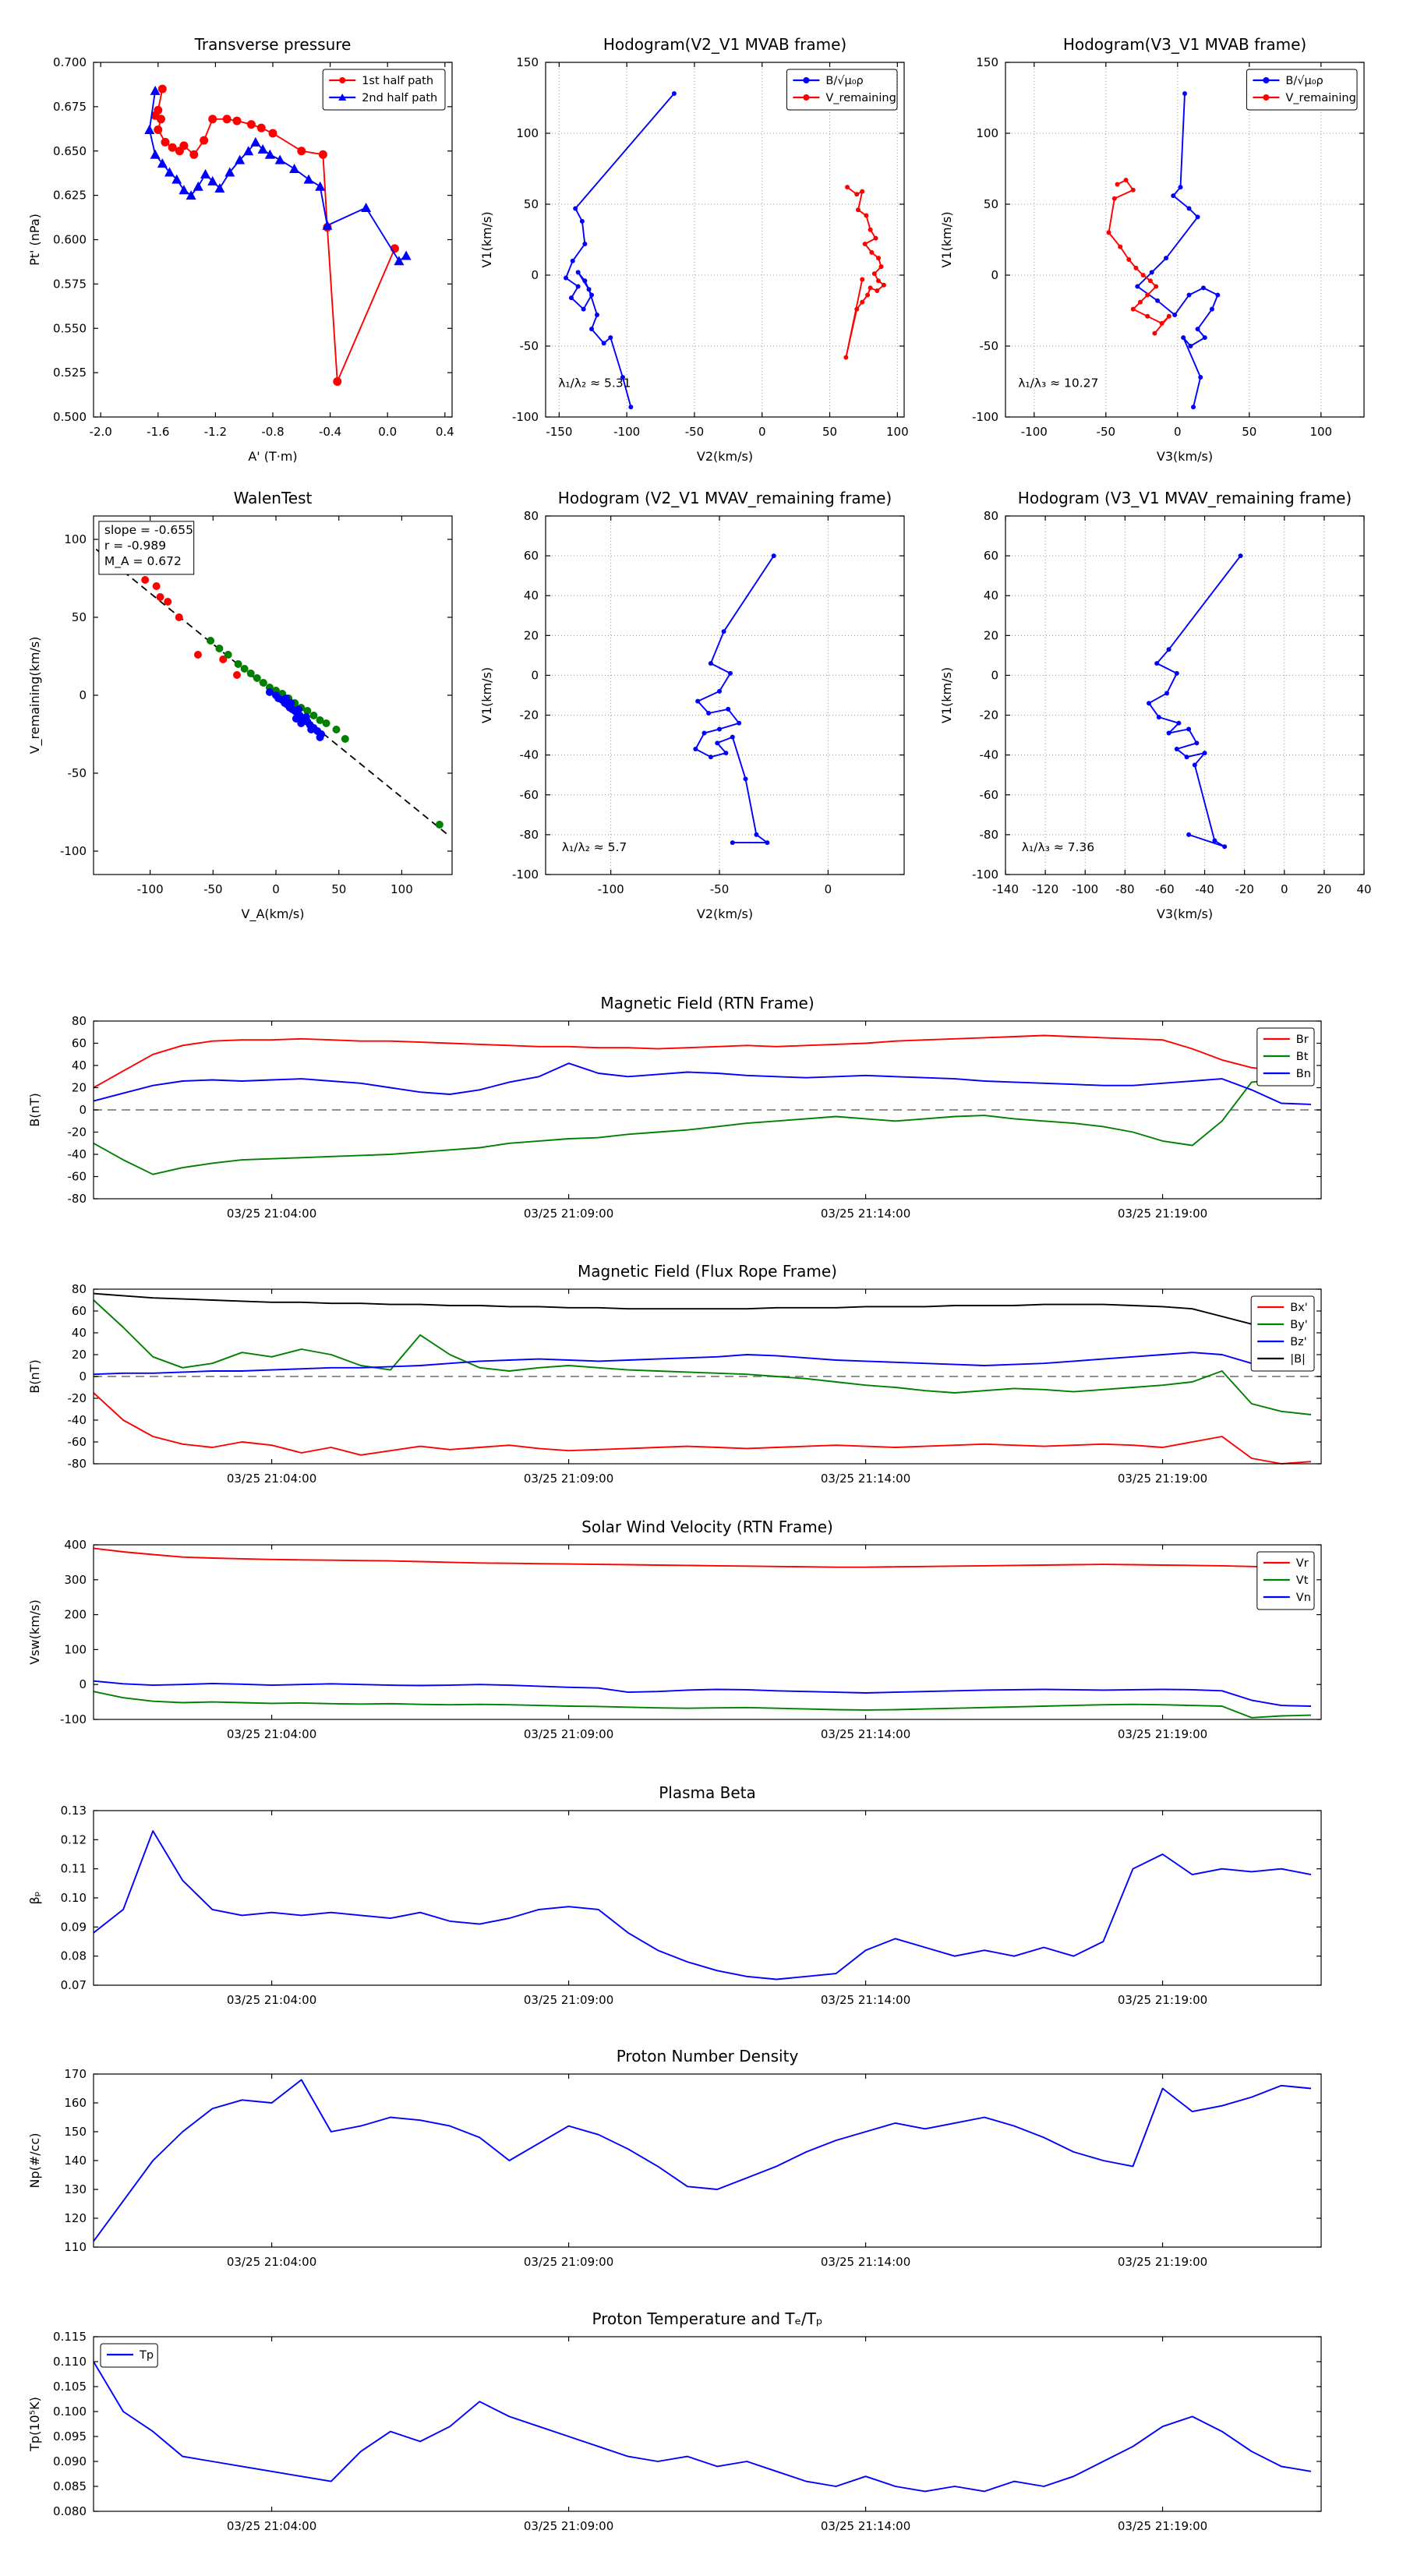  Describe the element at coordinates (1303, 1598) in the screenshot. I see `legend-label: Vn` at that location.